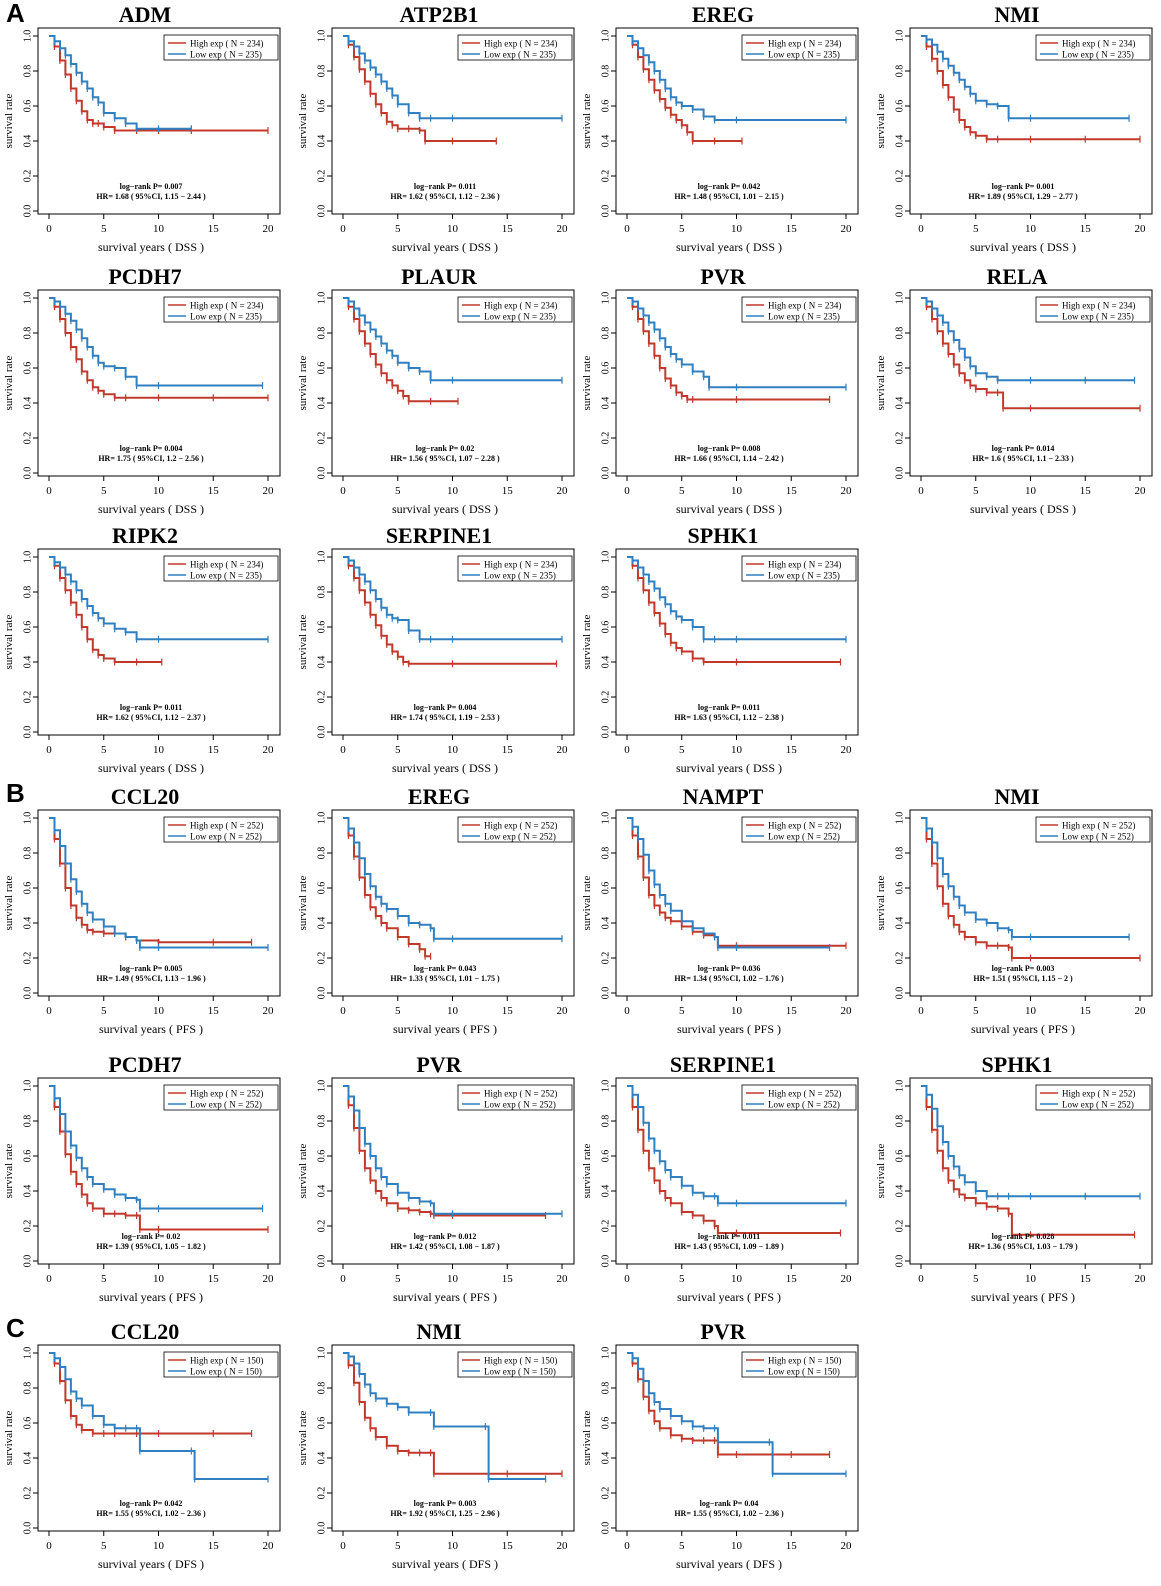  I want to click on hazard-ratio: HR= 1.66 ( 95%CI, 1.14 − 2.42 ), so click(729, 458).